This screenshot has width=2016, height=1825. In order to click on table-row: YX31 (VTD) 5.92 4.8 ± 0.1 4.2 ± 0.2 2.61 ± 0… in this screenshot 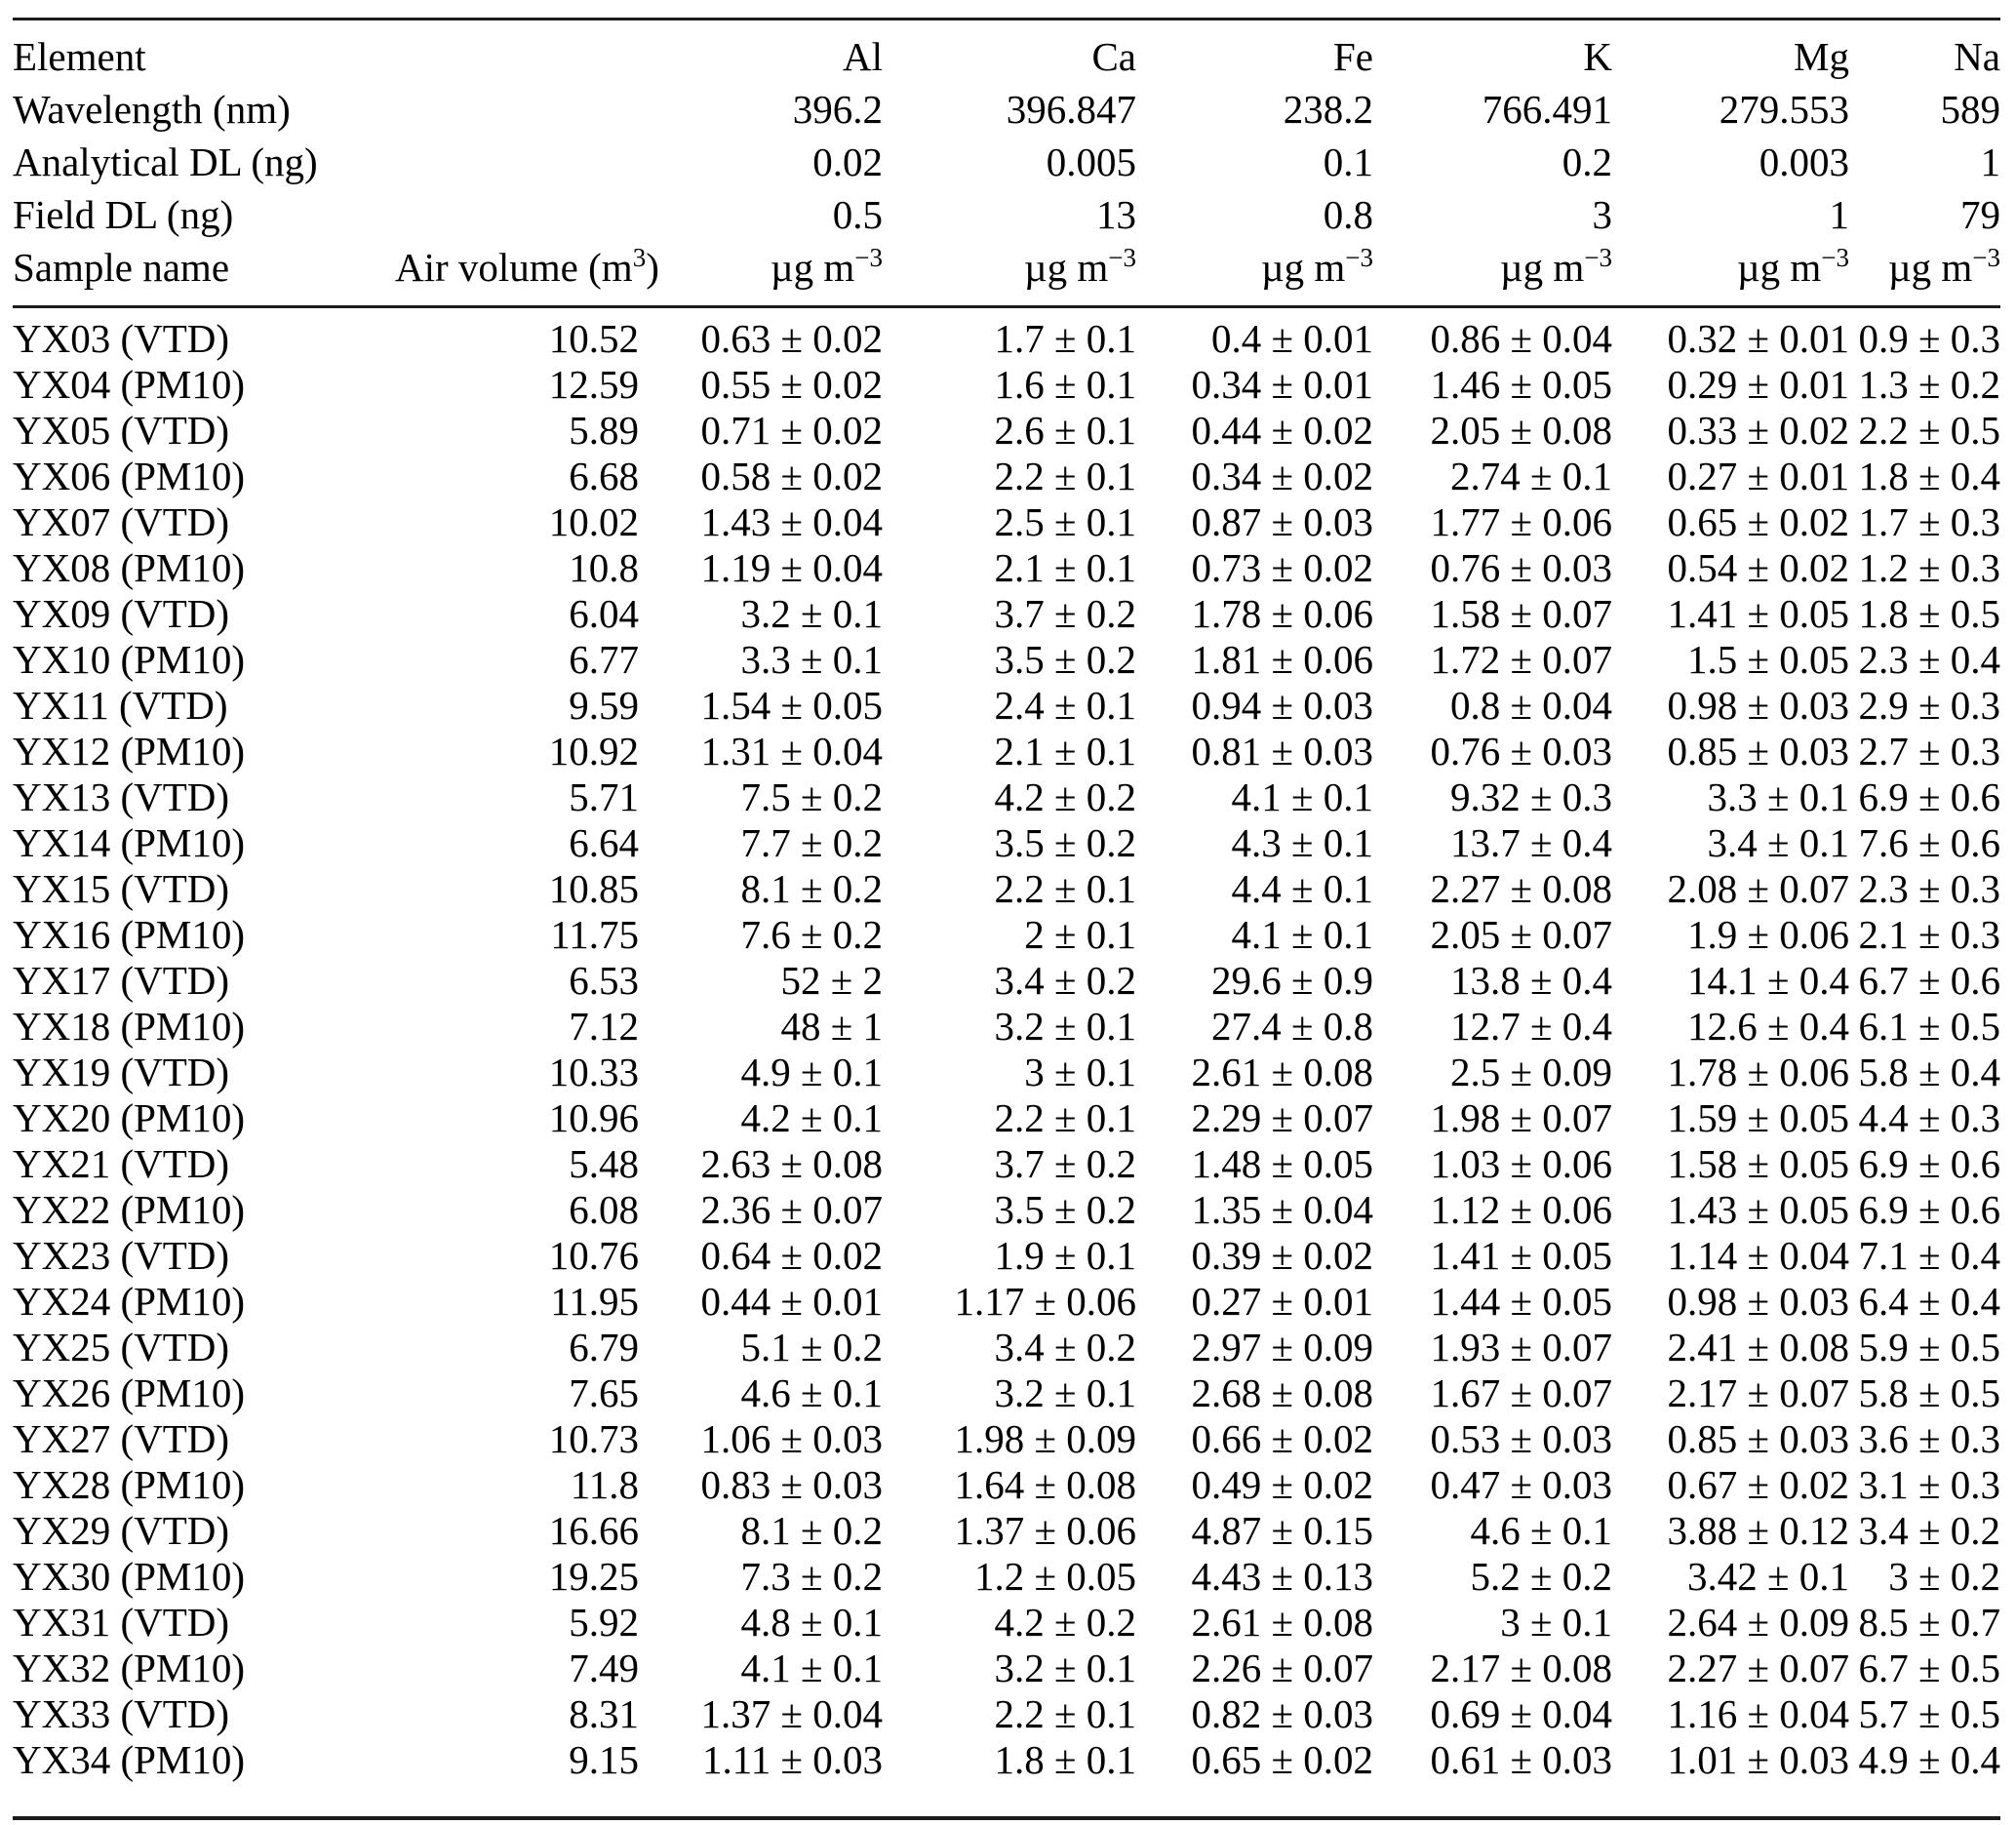, I will do `click(1007, 1623)`.